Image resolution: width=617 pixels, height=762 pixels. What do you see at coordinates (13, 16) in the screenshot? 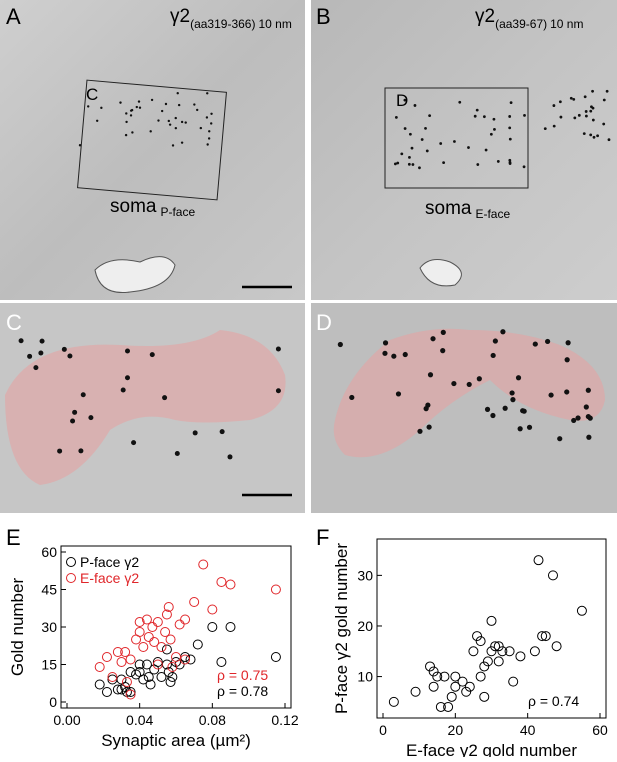
I see `panel-label: A` at bounding box center [13, 16].